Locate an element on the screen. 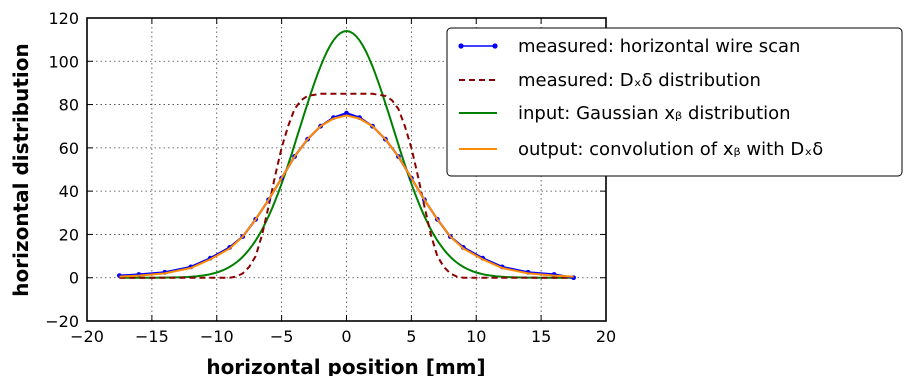 This screenshot has height=376, width=904. y-tick-label: 60 is located at coordinates (69, 148).